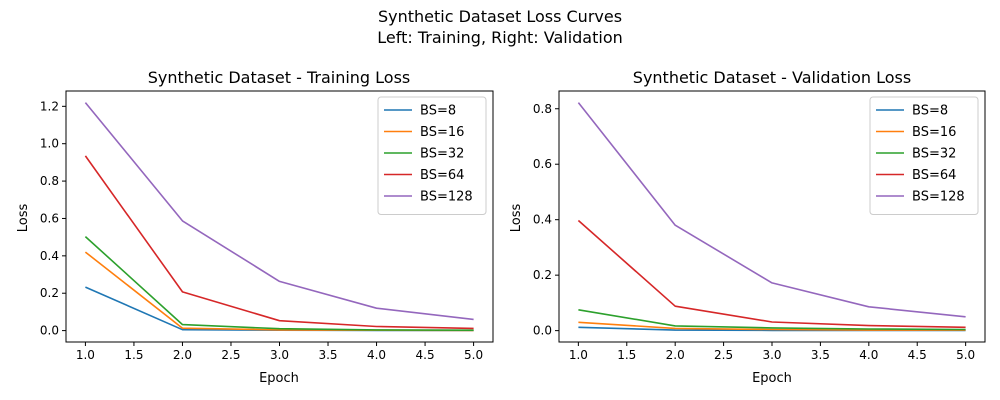 The image size is (1000, 400). What do you see at coordinates (500, 37) in the screenshot?
I see `figure-suptitle-line2: Left: Training, Right: Validation` at bounding box center [500, 37].